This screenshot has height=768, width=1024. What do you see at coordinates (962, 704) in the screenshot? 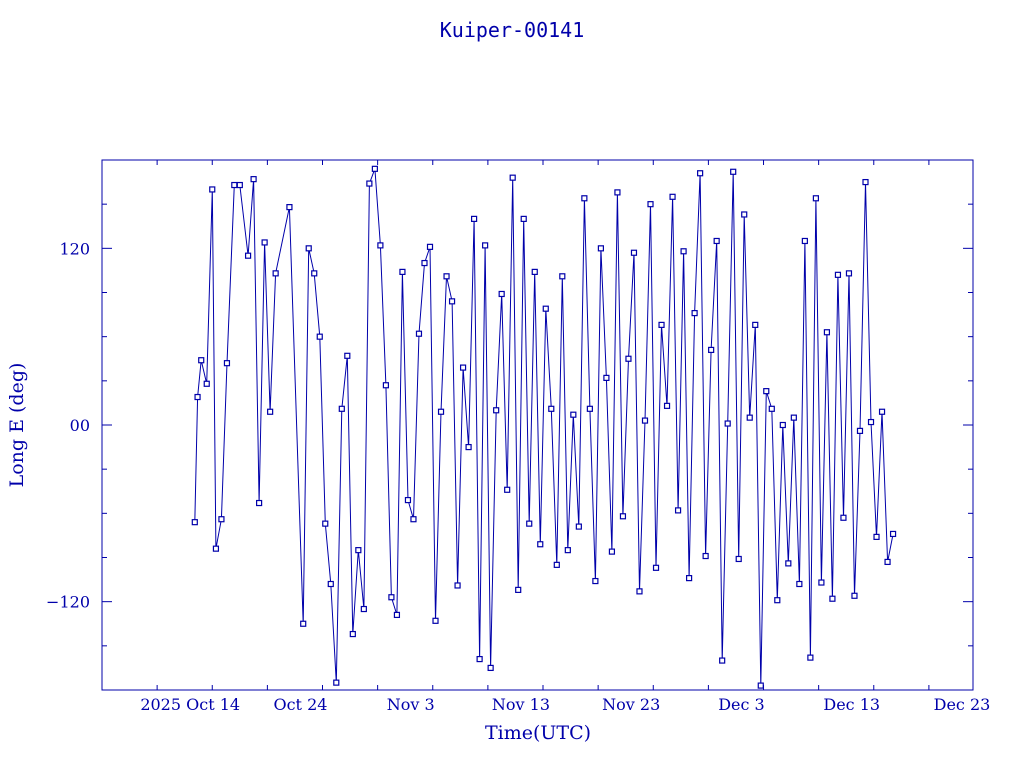
I see `x-tick-label: Dec 23` at bounding box center [962, 704].